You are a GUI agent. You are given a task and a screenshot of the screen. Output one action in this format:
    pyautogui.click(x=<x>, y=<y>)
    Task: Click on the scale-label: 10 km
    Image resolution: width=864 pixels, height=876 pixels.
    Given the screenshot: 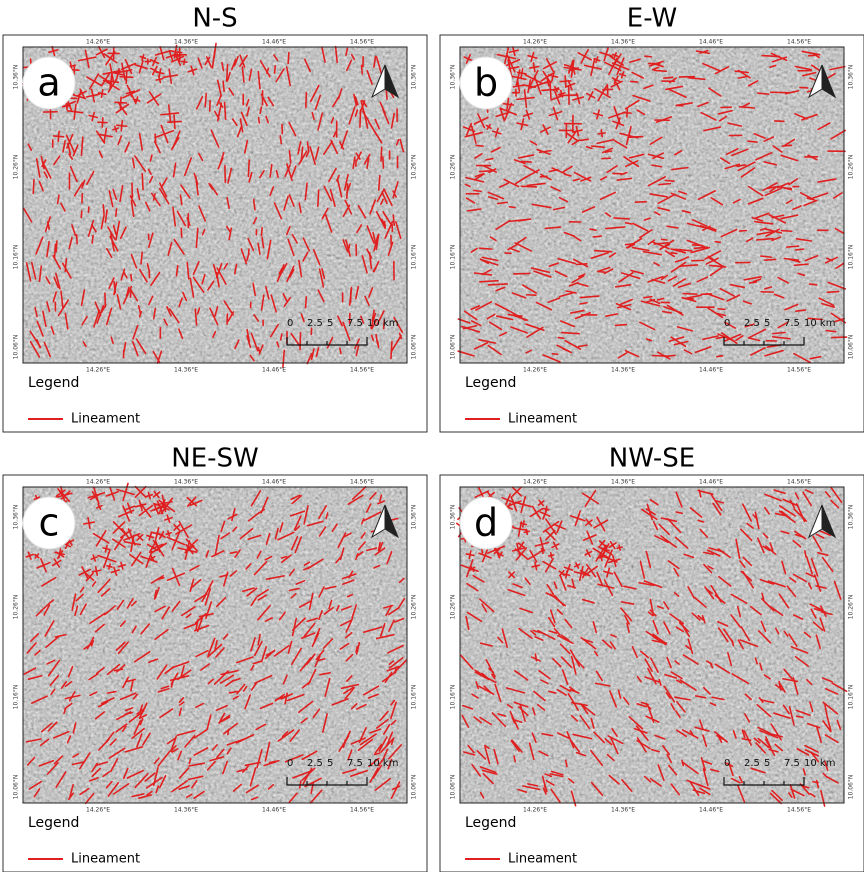 What is the action you would take?
    pyautogui.click(x=382, y=763)
    